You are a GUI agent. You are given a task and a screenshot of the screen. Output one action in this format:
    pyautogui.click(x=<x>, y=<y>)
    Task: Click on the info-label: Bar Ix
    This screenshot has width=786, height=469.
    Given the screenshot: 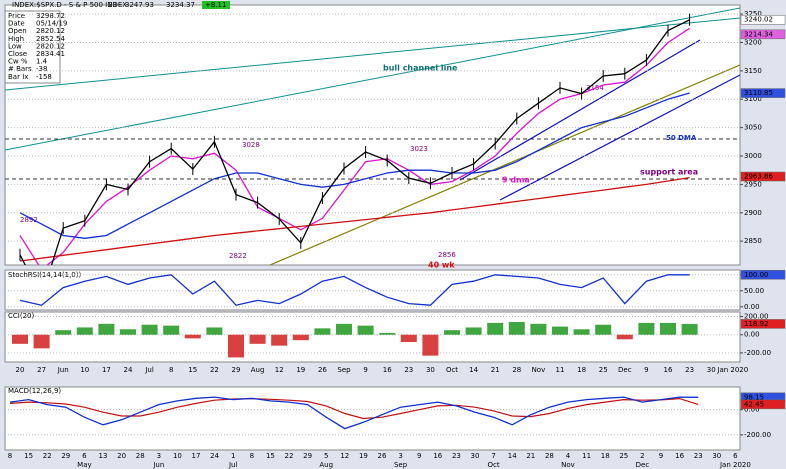 What is the action you would take?
    pyautogui.click(x=18, y=77)
    